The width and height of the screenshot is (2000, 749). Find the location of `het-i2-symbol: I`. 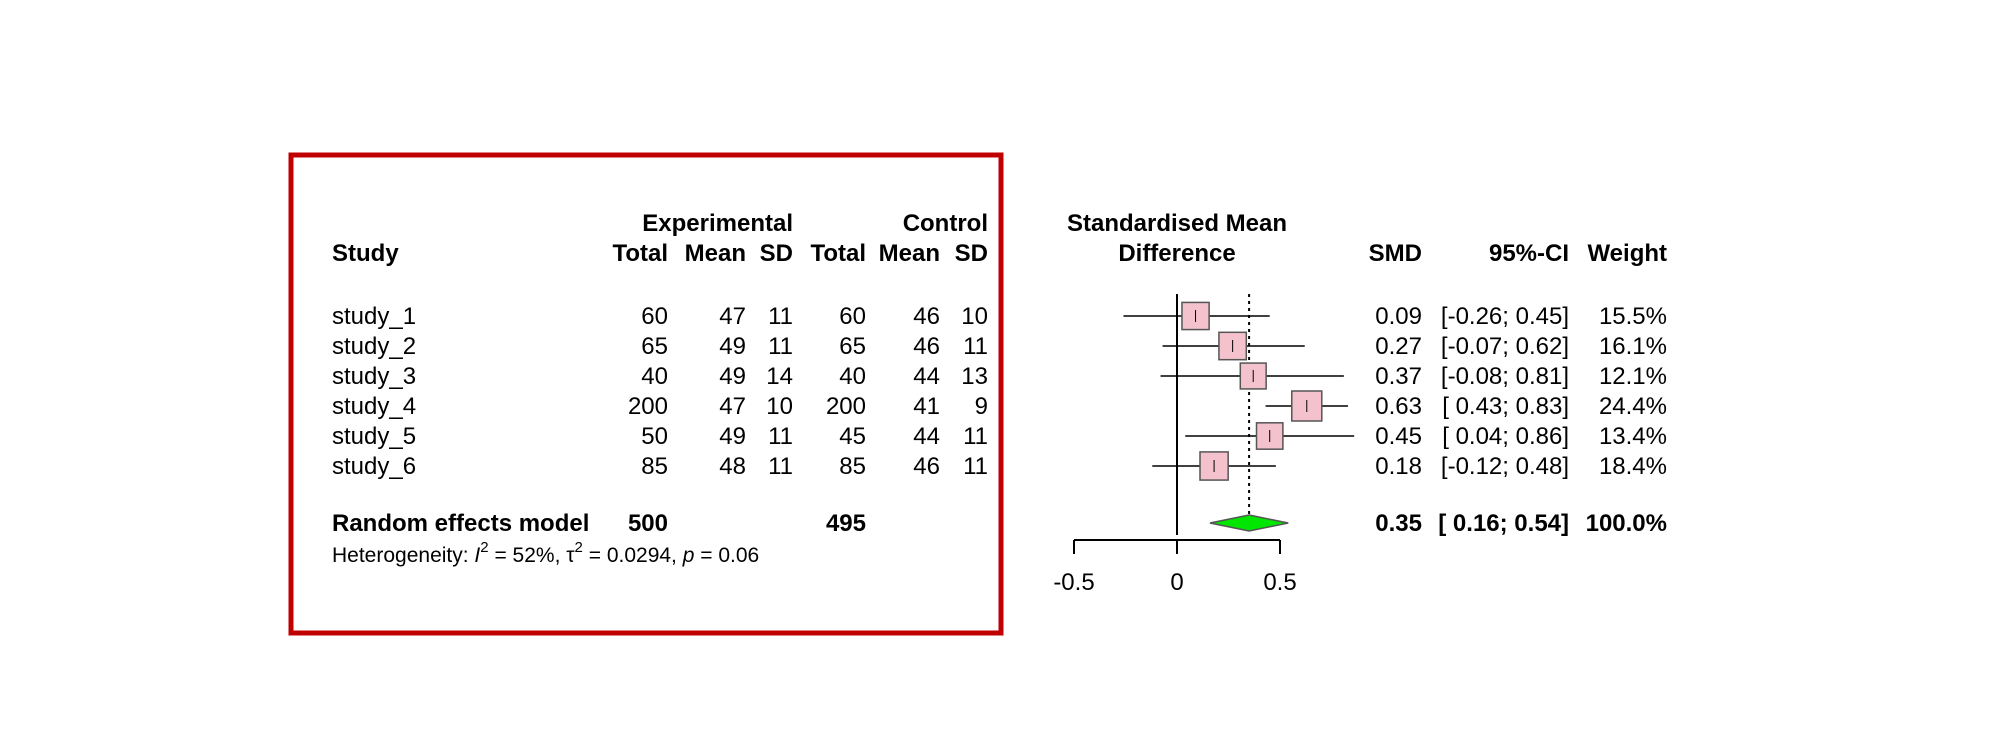

het-i2-symbol: I is located at coordinates (477, 555).